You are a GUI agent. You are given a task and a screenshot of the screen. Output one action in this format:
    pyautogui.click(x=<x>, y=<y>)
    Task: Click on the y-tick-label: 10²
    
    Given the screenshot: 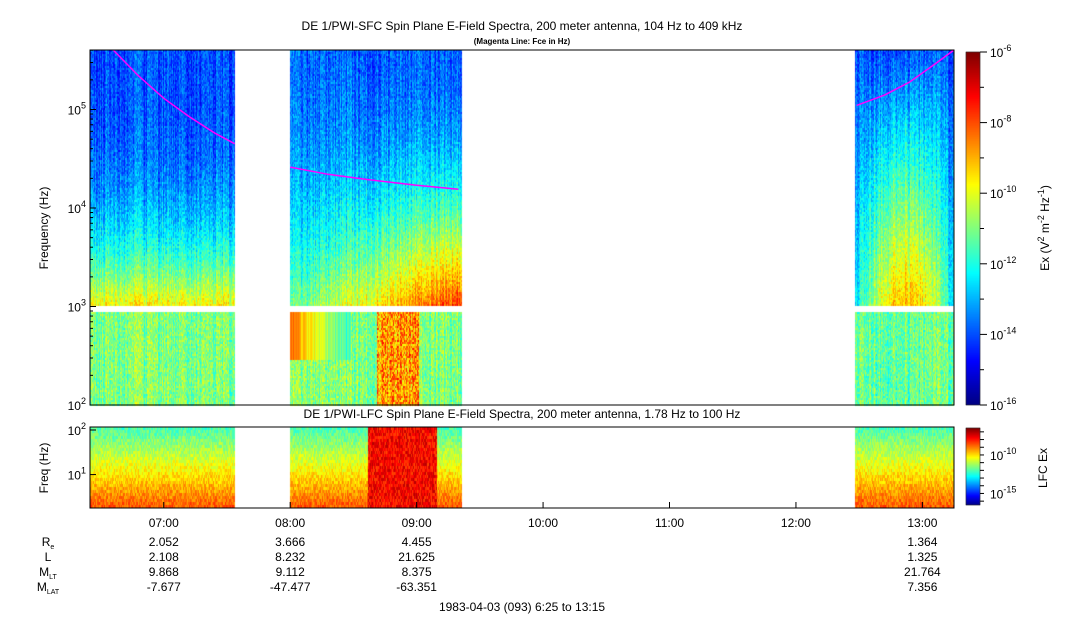 What is the action you would take?
    pyautogui.click(x=77, y=404)
    